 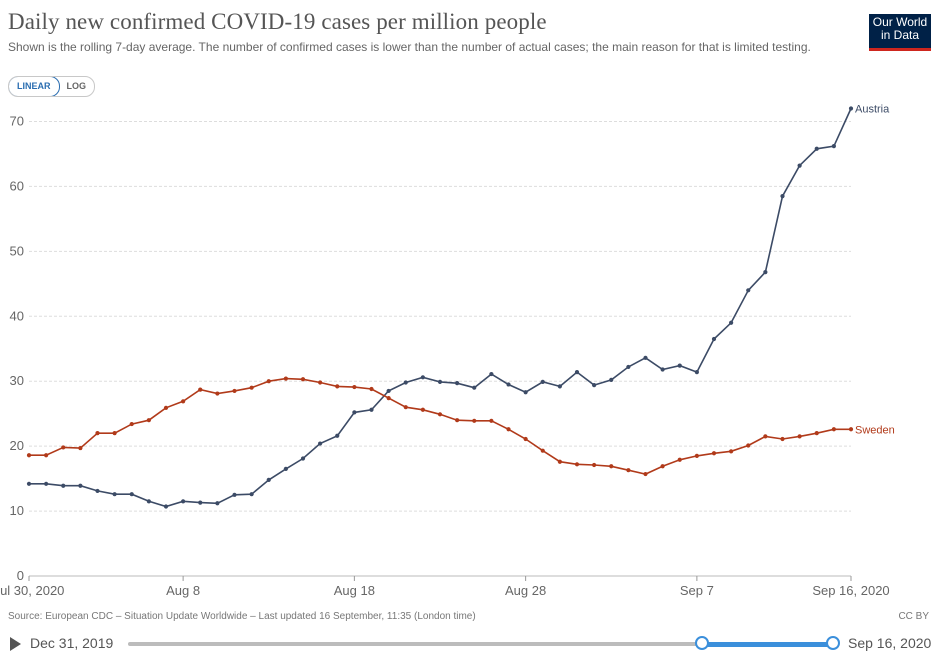 I want to click on play-icon, so click(x=15, y=644).